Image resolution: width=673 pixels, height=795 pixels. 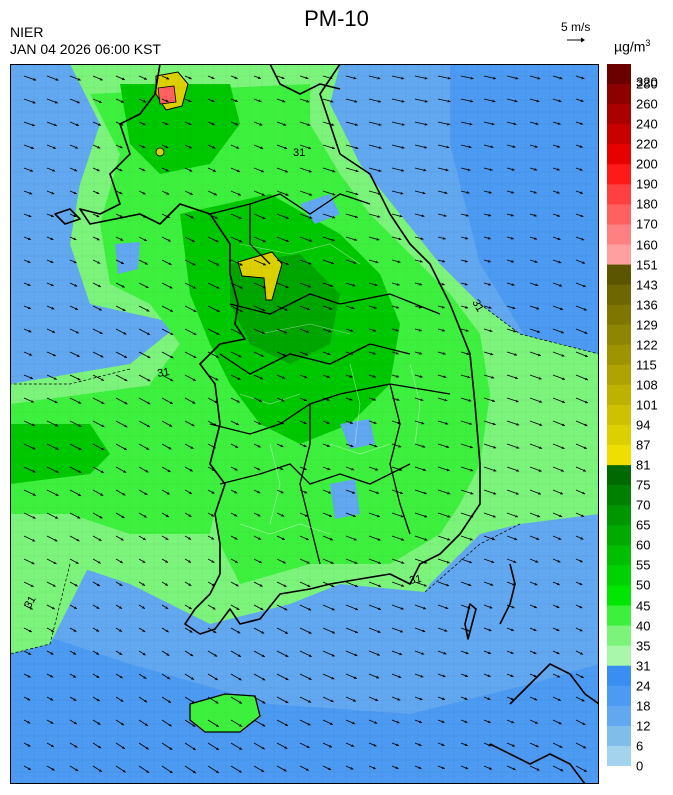 What do you see at coordinates (647, 84) in the screenshot?
I see `legend-tick-label: 280` at bounding box center [647, 84].